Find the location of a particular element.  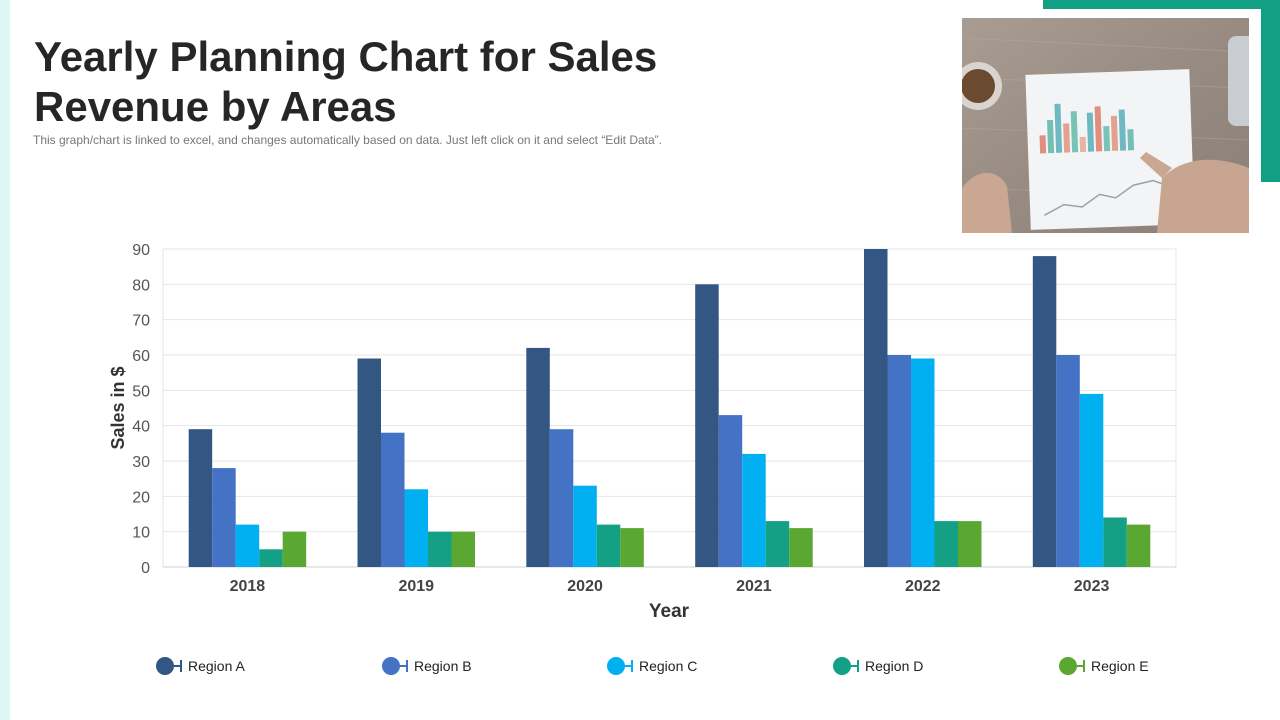

left-accent-strip is located at coordinates (5, 360).